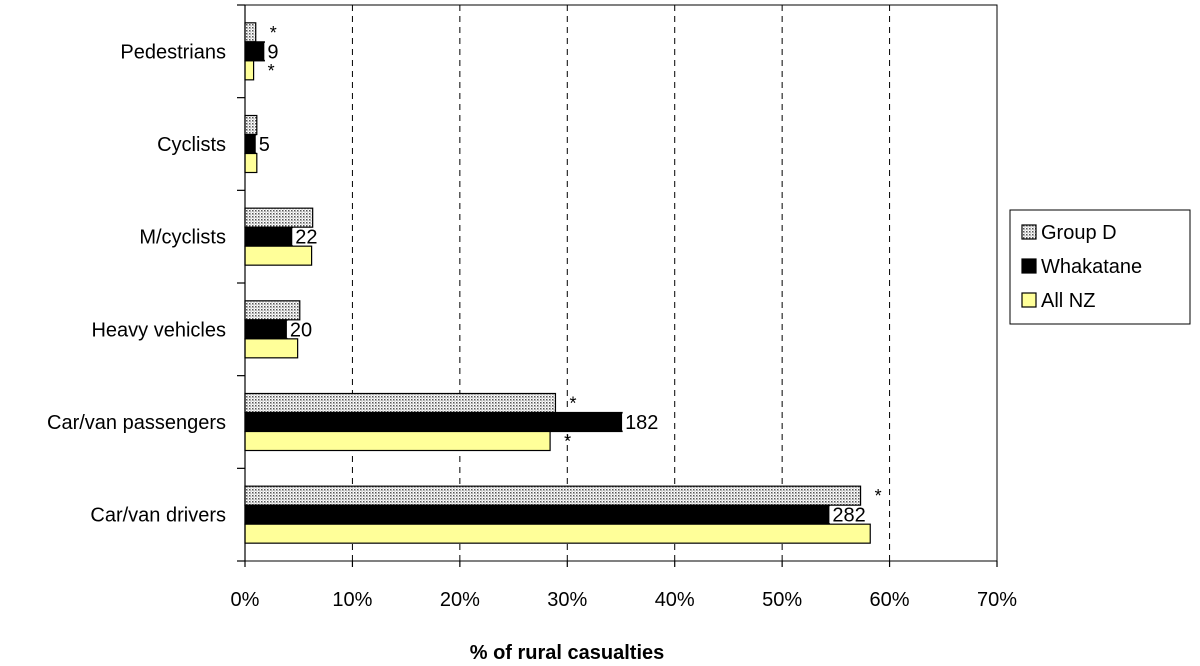 The image size is (1200, 666). Describe the element at coordinates (675, 600) in the screenshot. I see `x-tick-label: 40%` at that location.